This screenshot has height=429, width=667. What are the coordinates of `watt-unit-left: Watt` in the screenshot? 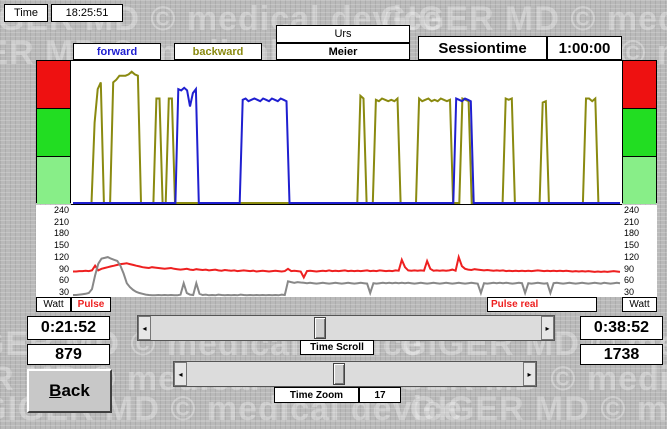 It's located at (53, 304).